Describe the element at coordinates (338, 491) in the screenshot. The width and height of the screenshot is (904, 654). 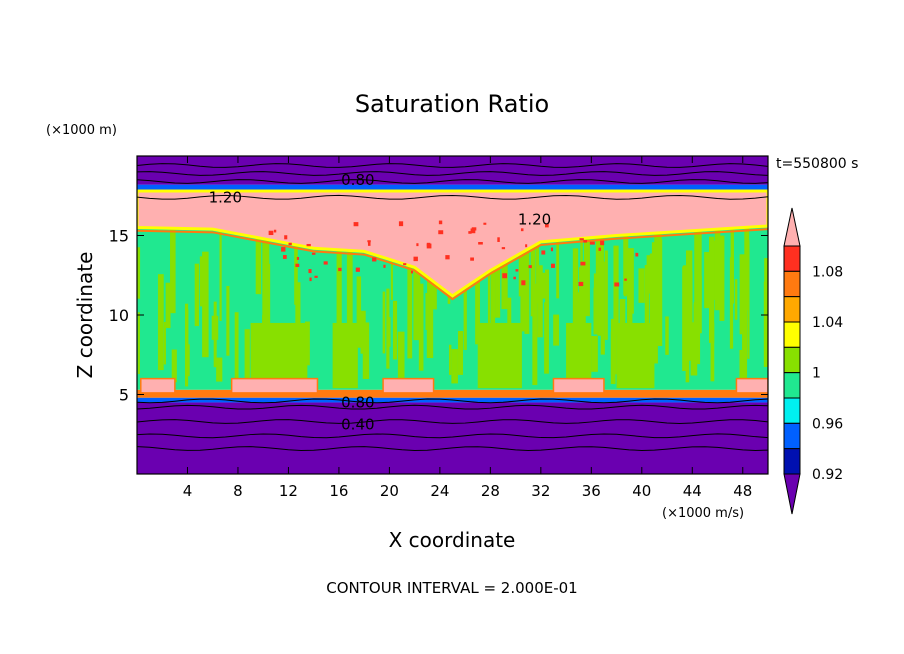
I see `x-tick-label: 16` at that location.